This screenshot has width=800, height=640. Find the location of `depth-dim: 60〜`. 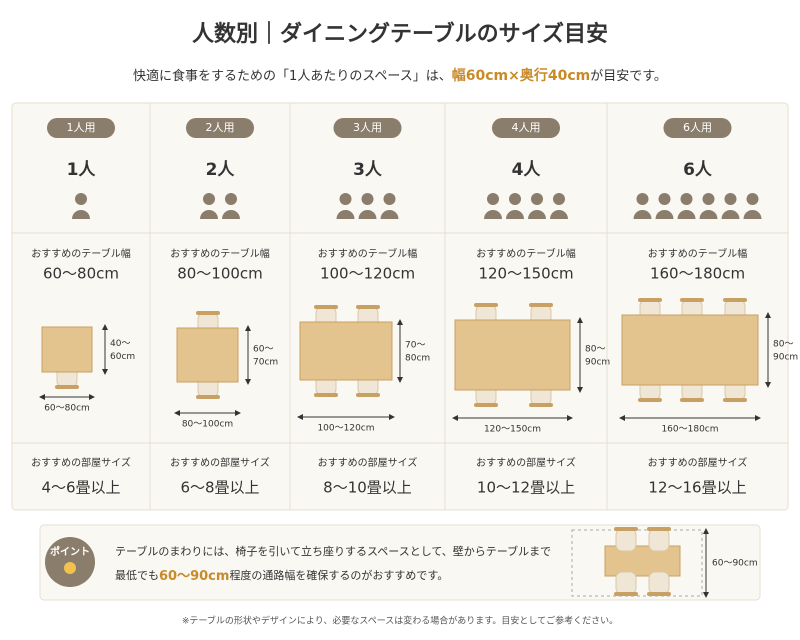

depth-dim: 60〜 is located at coordinates (263, 350).